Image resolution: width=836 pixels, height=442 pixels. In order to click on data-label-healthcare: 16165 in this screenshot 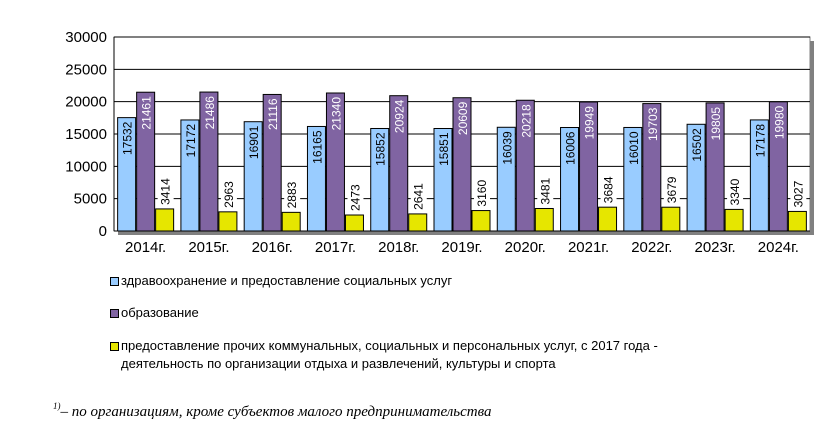, I will do `click(317, 147)`.